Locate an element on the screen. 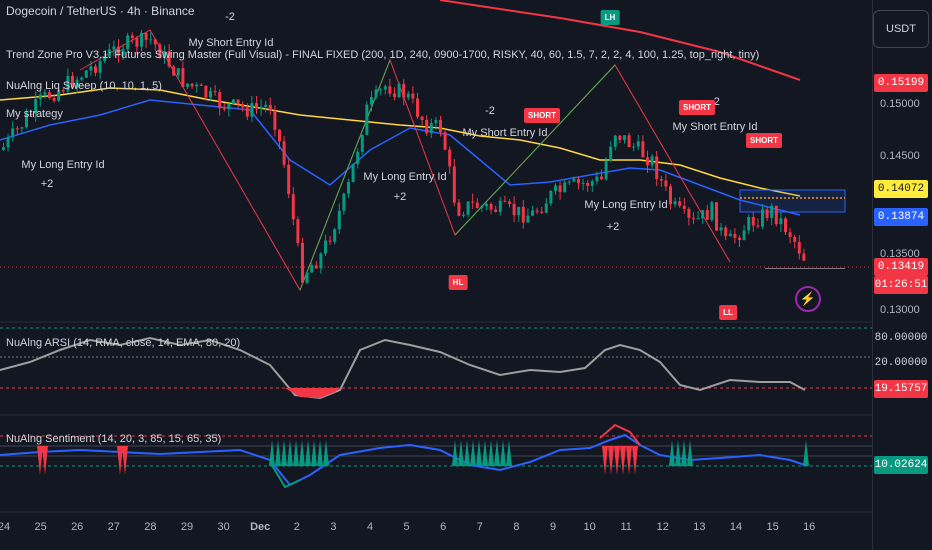  lightning-icon: ⚡ is located at coordinates (808, 299).